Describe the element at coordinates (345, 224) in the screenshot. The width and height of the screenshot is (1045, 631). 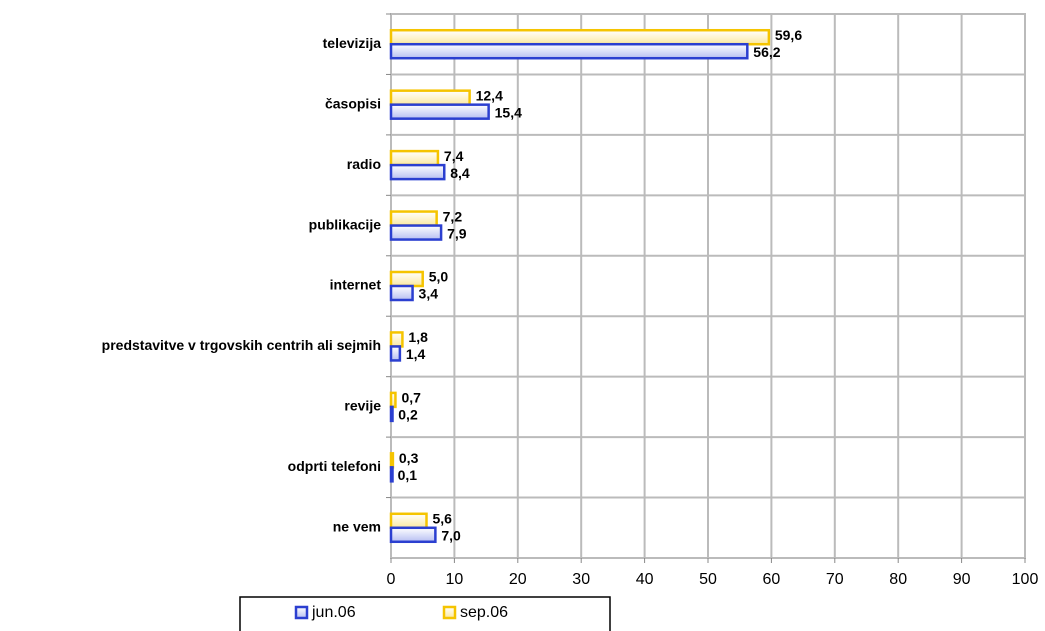
I see `y-tick-label: publikacije` at that location.